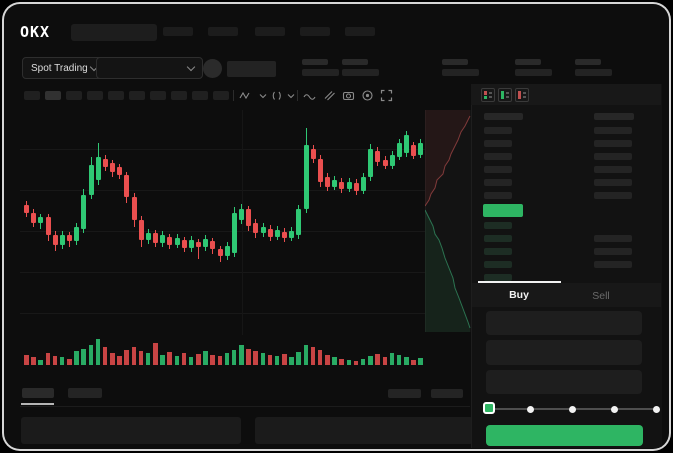 This screenshot has width=673, height=453. What do you see at coordinates (212, 68) in the screenshot?
I see `coin-avatar` at bounding box center [212, 68].